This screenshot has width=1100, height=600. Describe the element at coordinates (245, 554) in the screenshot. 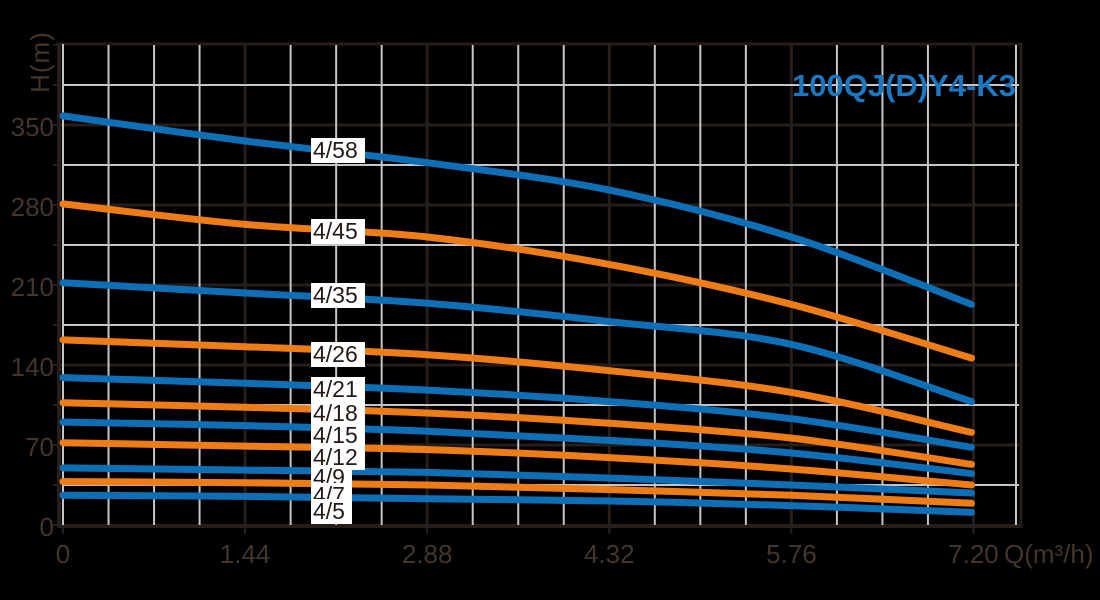

I see `x-tick-label: 1.44` at that location.